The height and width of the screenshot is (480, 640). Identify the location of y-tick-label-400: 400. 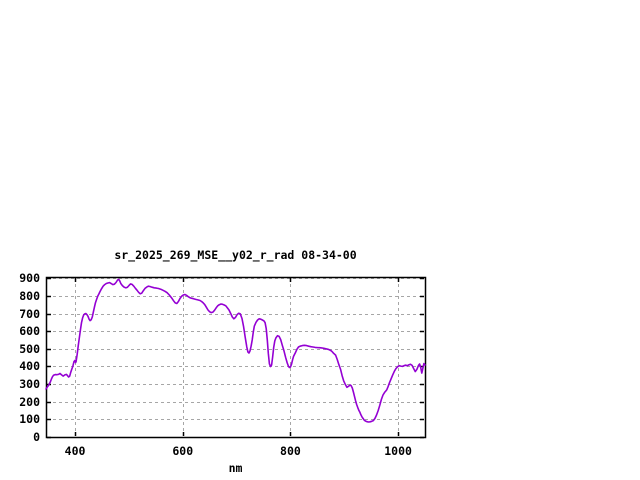
(29, 366).